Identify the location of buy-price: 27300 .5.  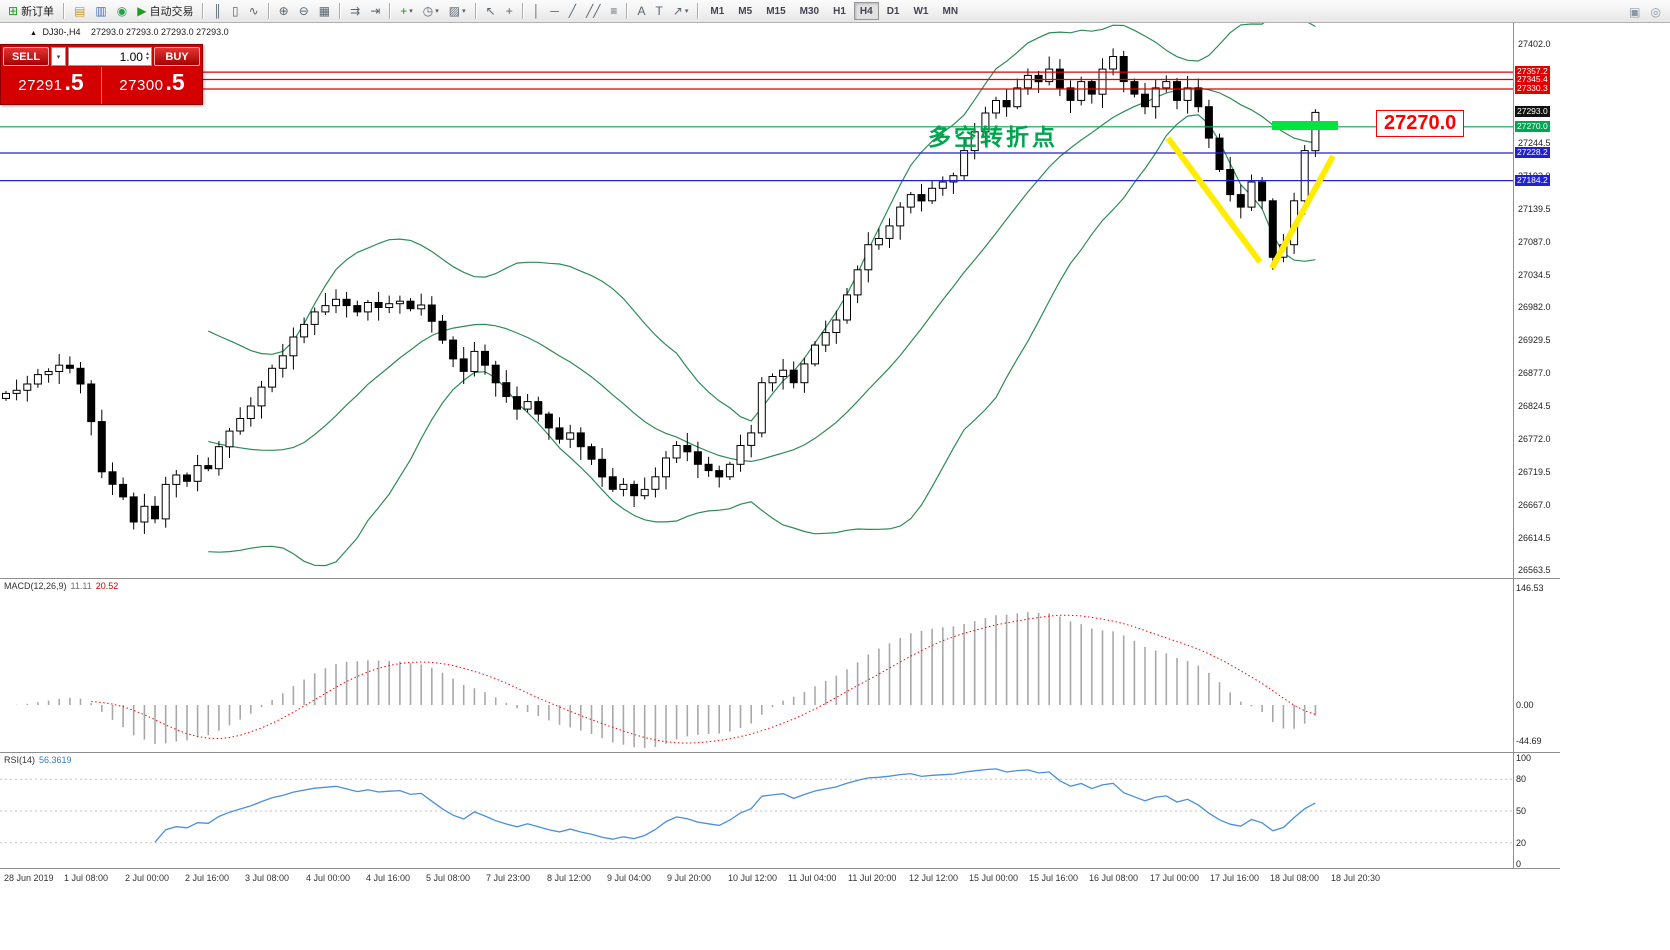
(152, 85).